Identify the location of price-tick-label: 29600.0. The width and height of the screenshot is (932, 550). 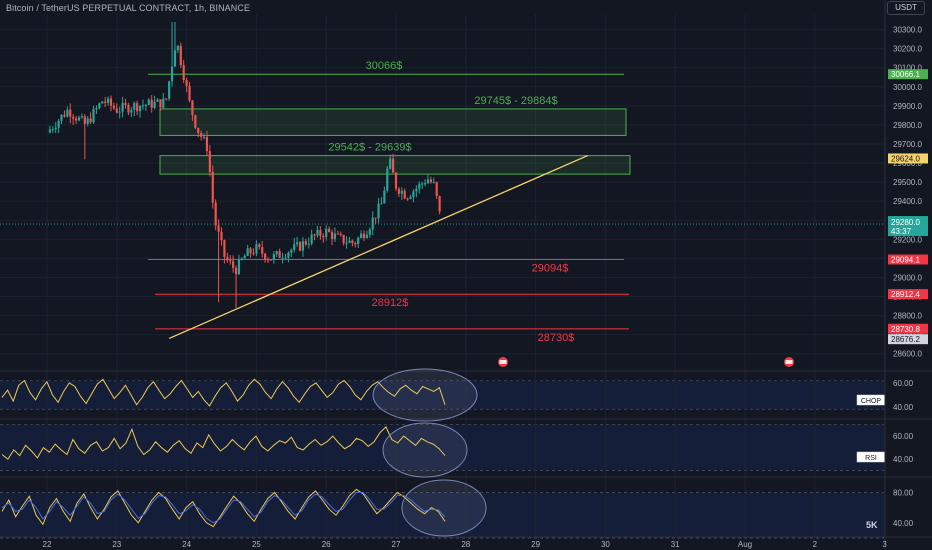
(907, 163).